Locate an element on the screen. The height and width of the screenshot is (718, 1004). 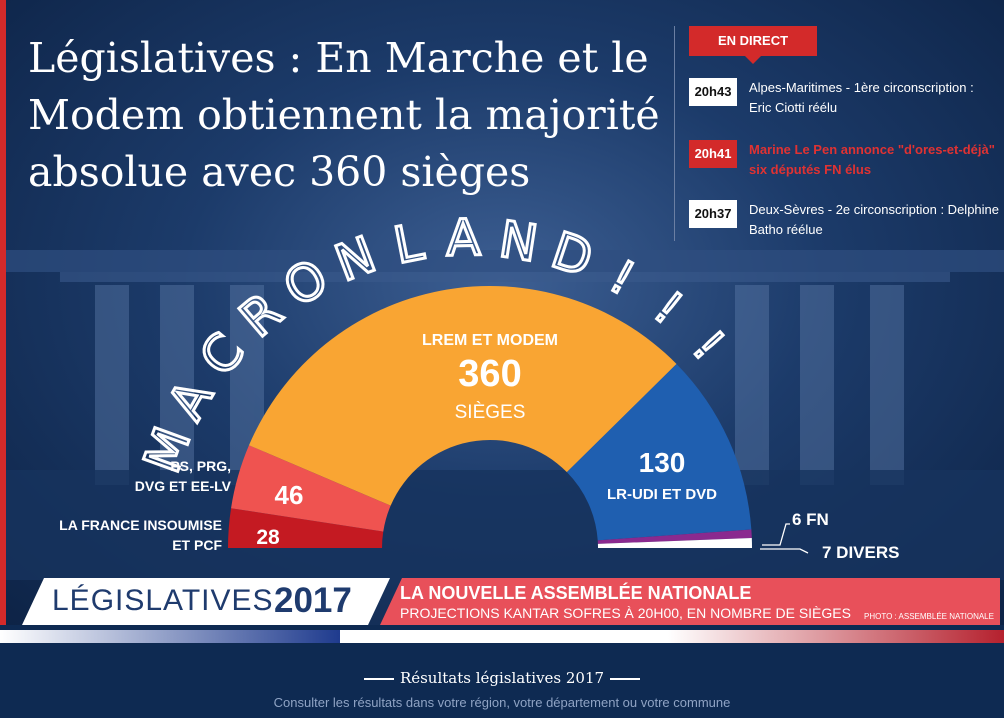
annotation-letter: C is located at coordinates (222, 355).